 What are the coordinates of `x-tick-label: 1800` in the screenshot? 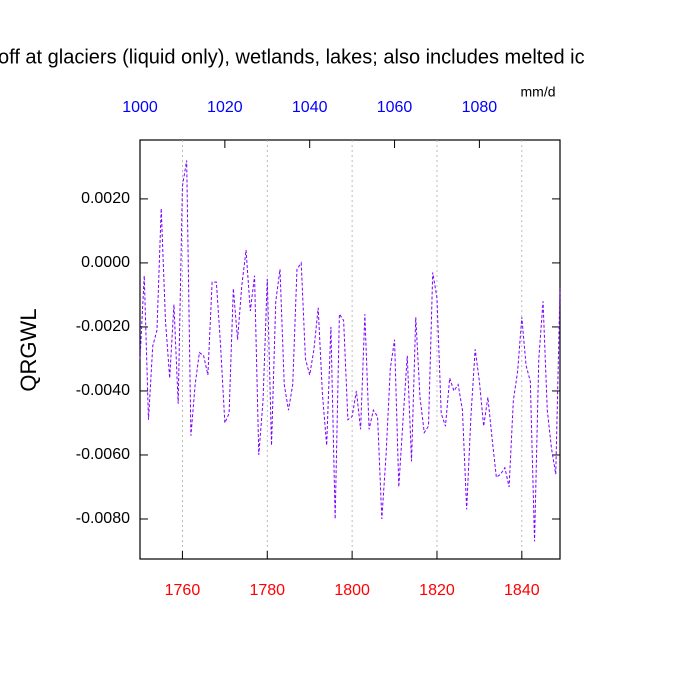 It's located at (352, 590).